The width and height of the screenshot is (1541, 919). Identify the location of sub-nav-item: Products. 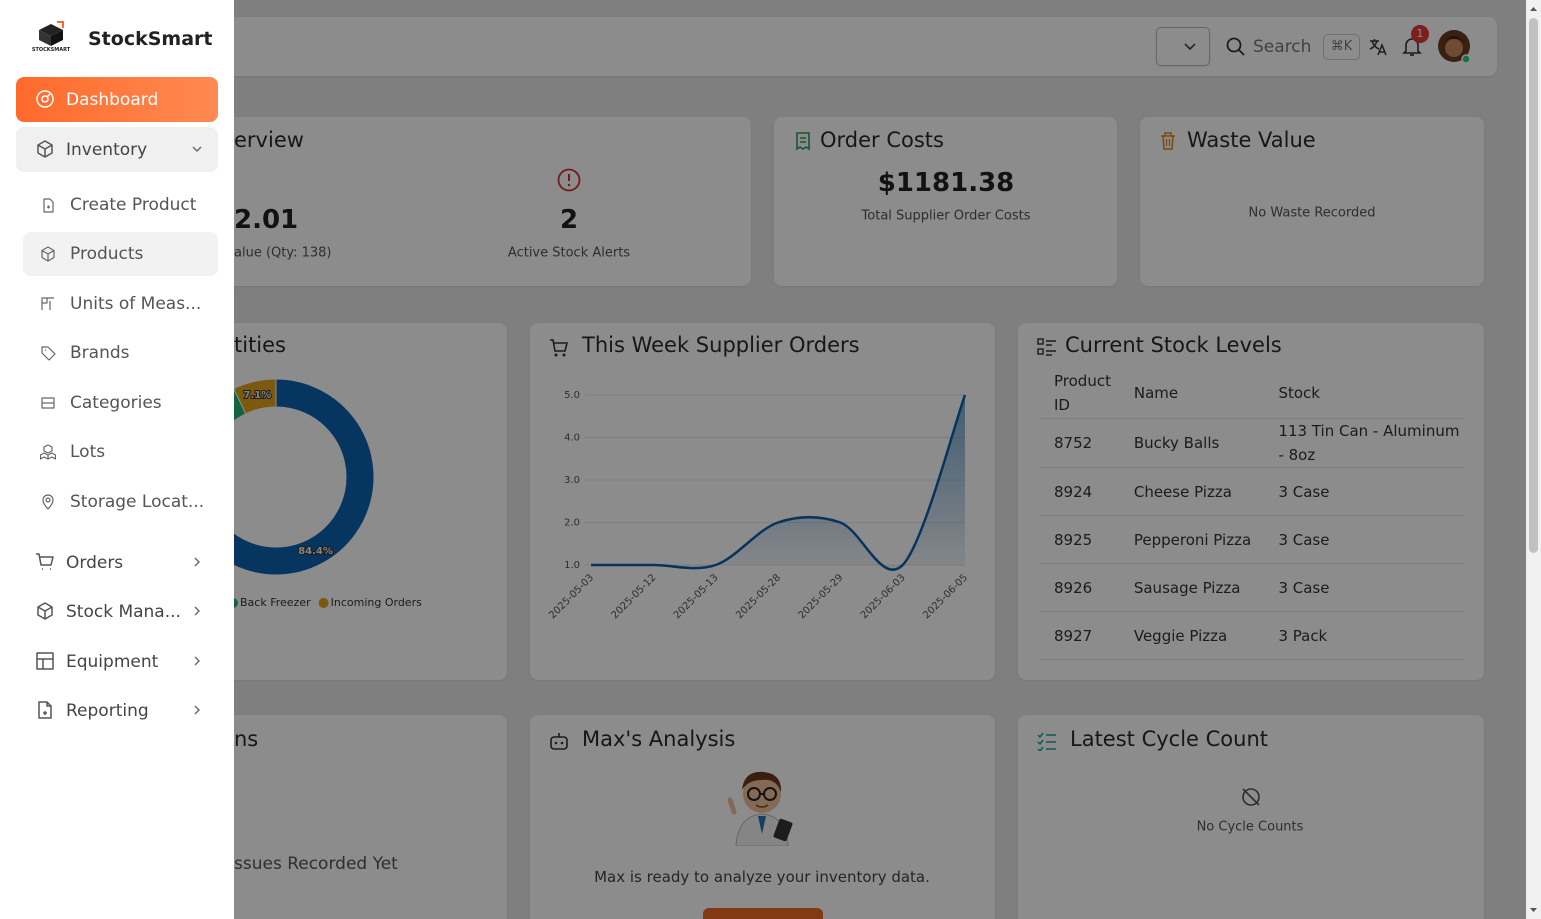
(120, 254).